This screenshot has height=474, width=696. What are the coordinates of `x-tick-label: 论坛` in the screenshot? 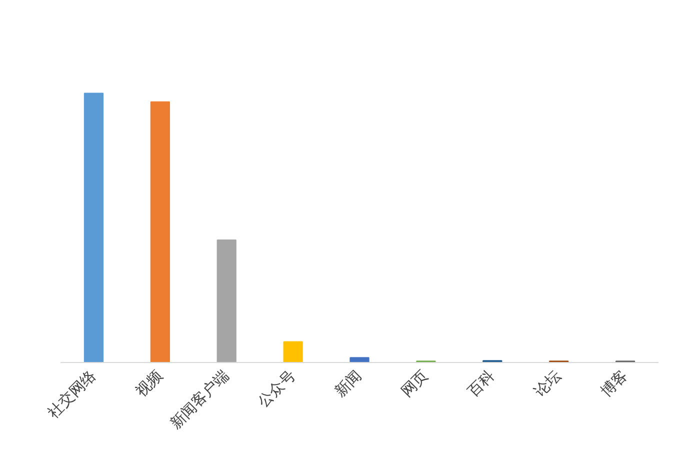 It's located at (547, 383).